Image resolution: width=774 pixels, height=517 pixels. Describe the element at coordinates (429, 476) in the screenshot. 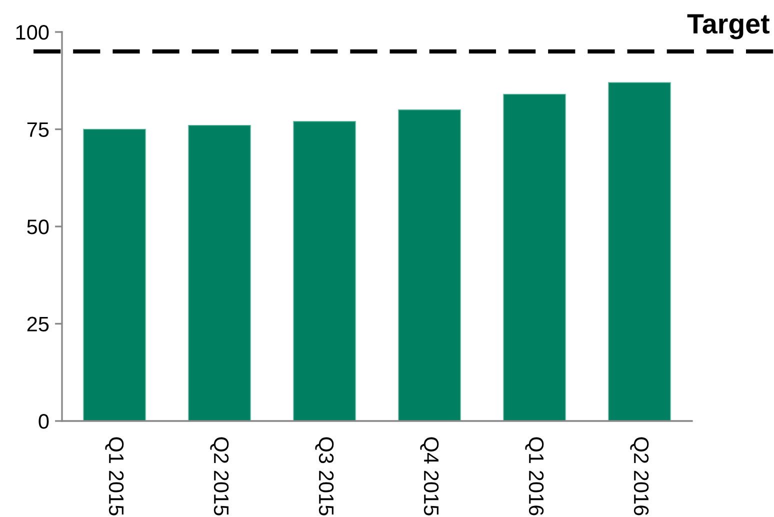

I see `x-tick-label: Q4 2015` at that location.